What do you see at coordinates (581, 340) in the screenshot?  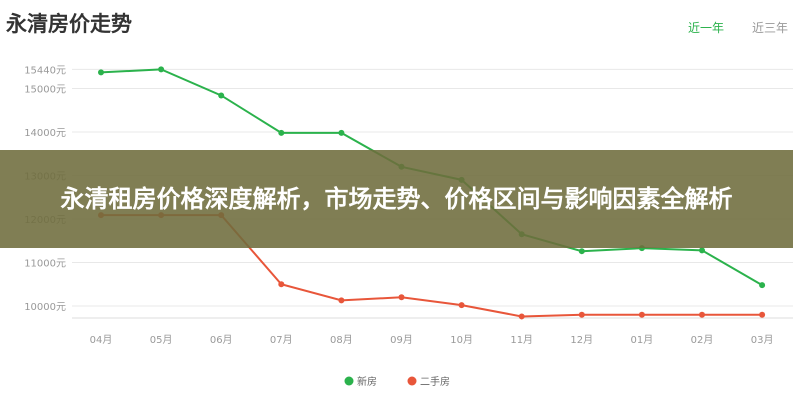 I see `x-tick-label: 12月` at bounding box center [581, 340].